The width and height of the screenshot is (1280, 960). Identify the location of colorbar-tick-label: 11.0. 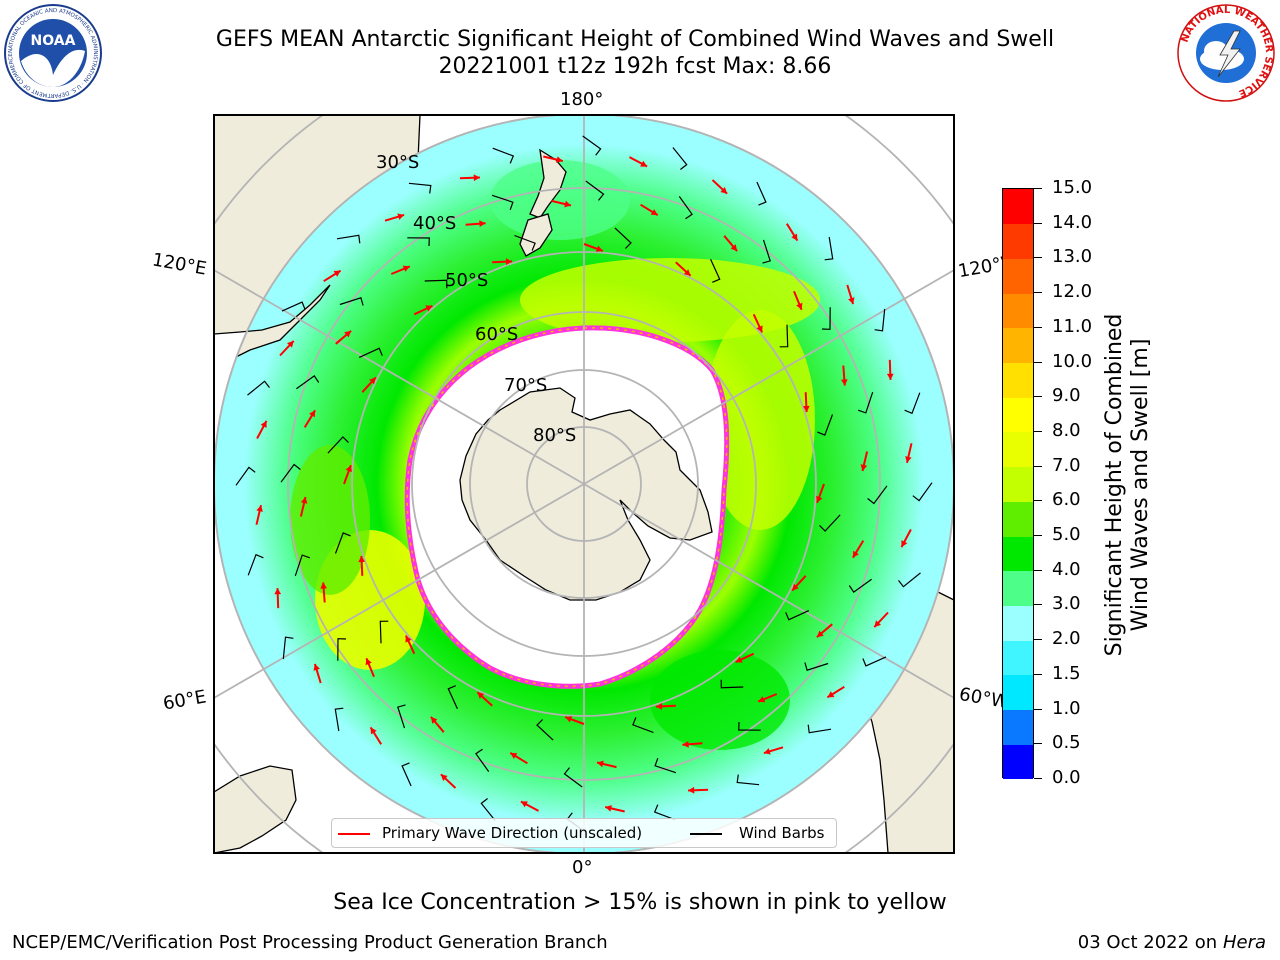
(1072, 326).